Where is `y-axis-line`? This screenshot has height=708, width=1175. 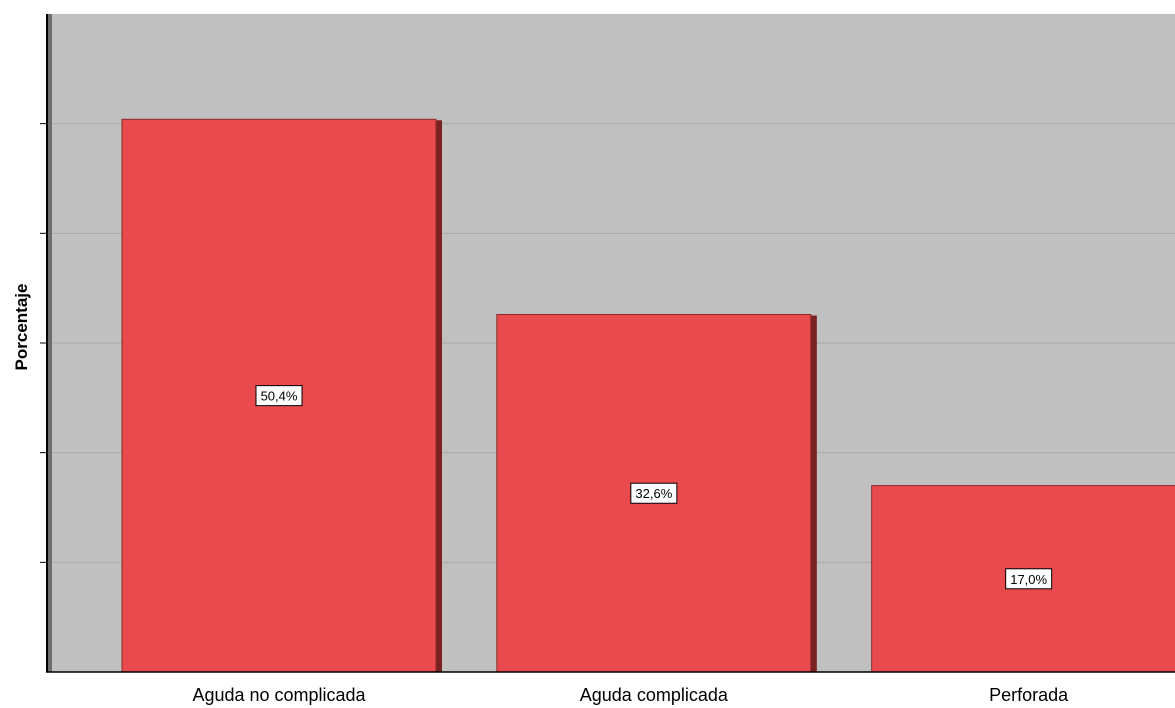 y-axis-line is located at coordinates (47, 343).